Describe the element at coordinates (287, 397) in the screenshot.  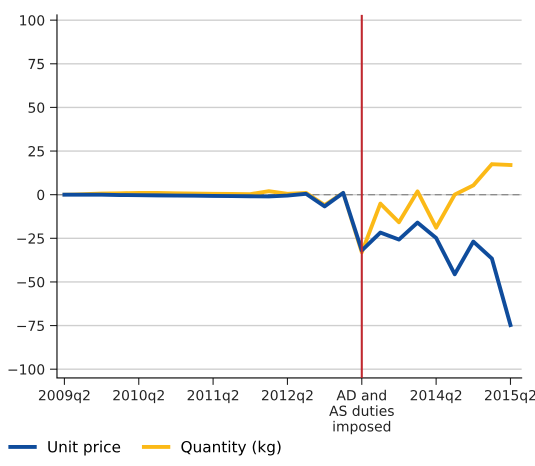
I see `x-tick-label: 2012q2` at that location.